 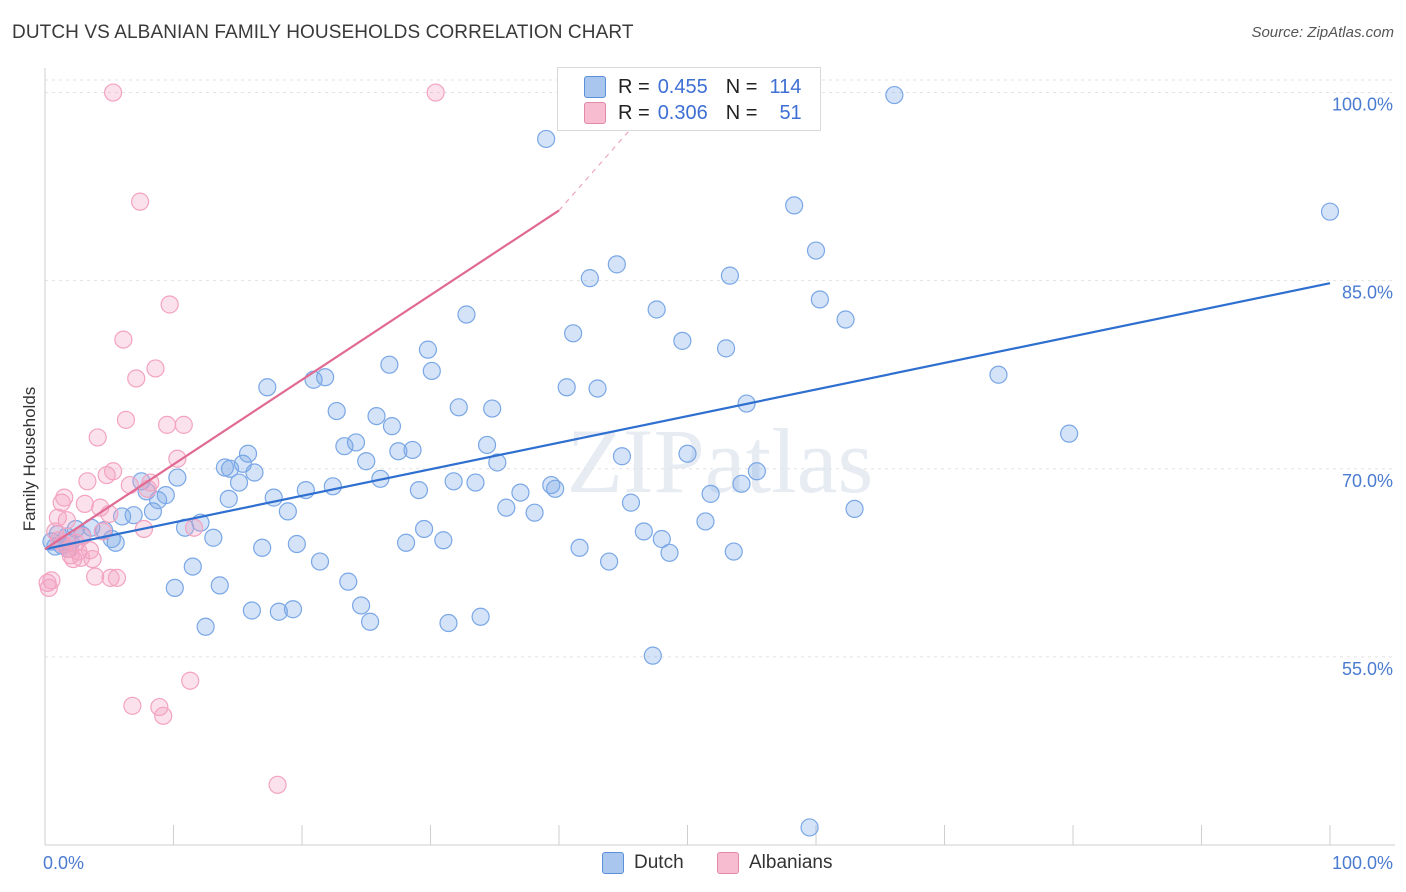 I want to click on legend-r-value: 0.455, so click(x=682, y=86).